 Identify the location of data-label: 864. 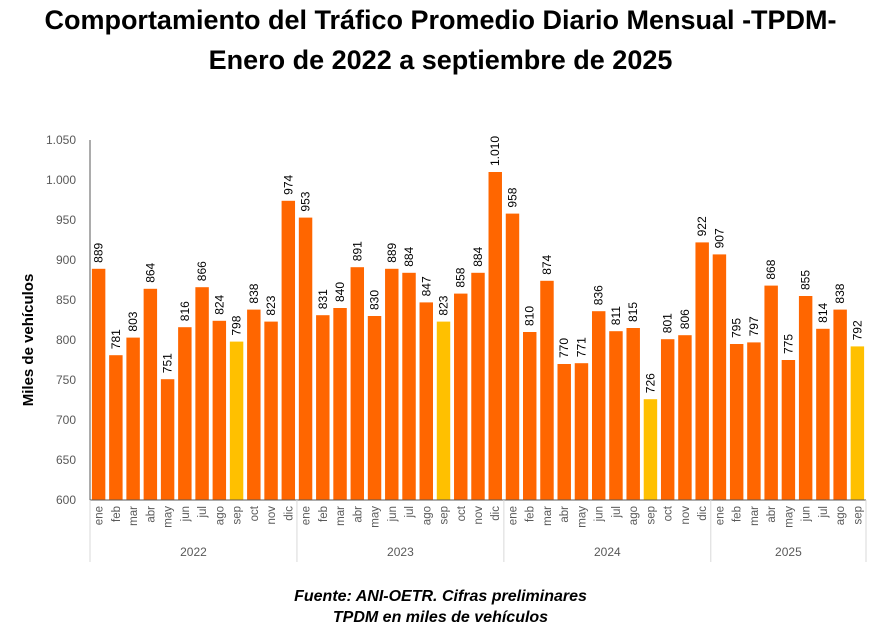
(150, 272).